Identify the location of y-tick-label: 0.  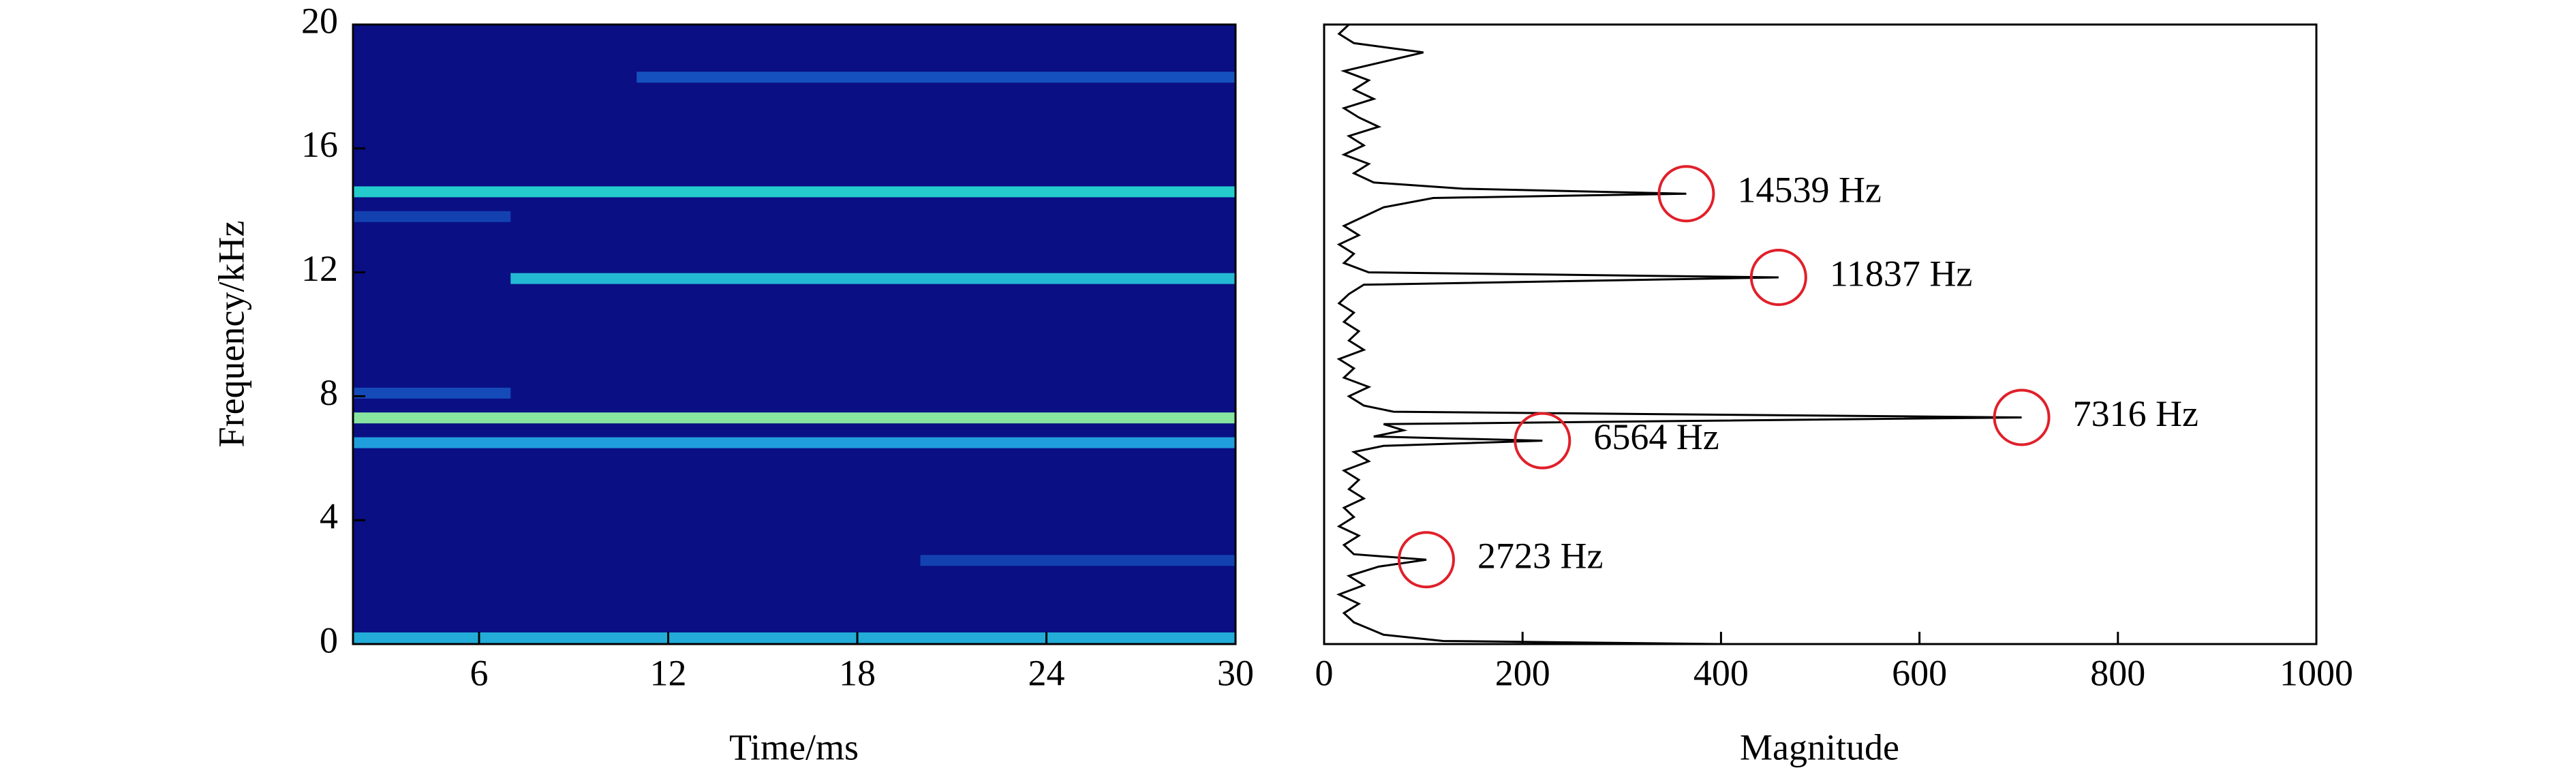
(329, 640).